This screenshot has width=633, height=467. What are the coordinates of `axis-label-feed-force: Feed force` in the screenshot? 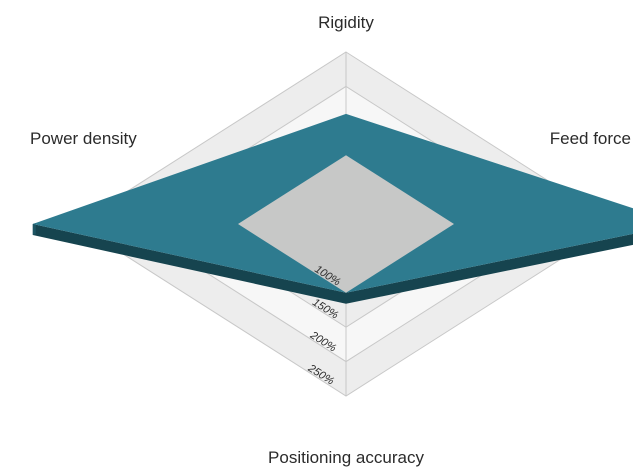 It's located at (590, 138).